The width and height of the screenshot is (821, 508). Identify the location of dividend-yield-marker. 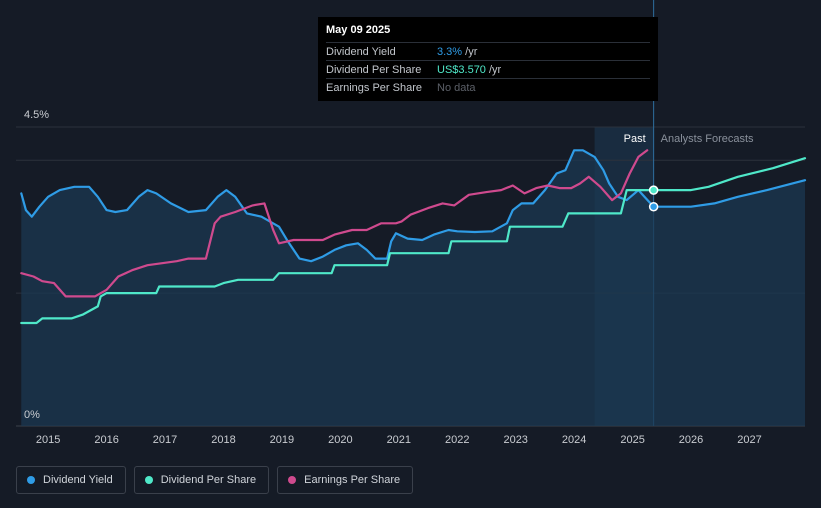
(653, 206).